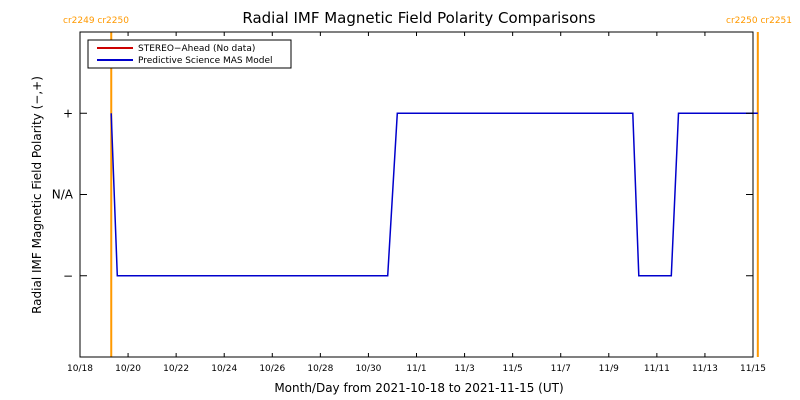 This screenshot has width=800, height=400. What do you see at coordinates (705, 369) in the screenshot?
I see `x-tick-label: 11/13` at bounding box center [705, 369].